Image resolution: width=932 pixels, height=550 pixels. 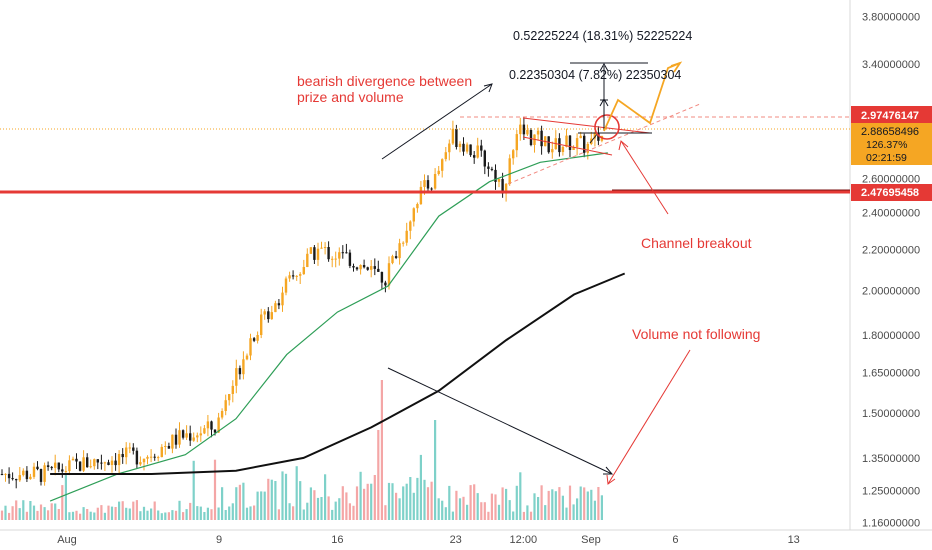 I want to click on divergence-label-line1: bearish divergence between, so click(x=384, y=81).